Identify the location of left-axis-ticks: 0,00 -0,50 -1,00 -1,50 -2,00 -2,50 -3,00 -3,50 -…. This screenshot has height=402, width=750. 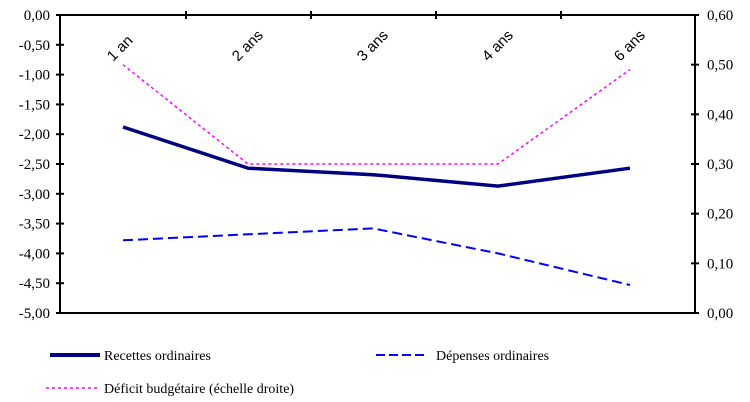
(41, 165).